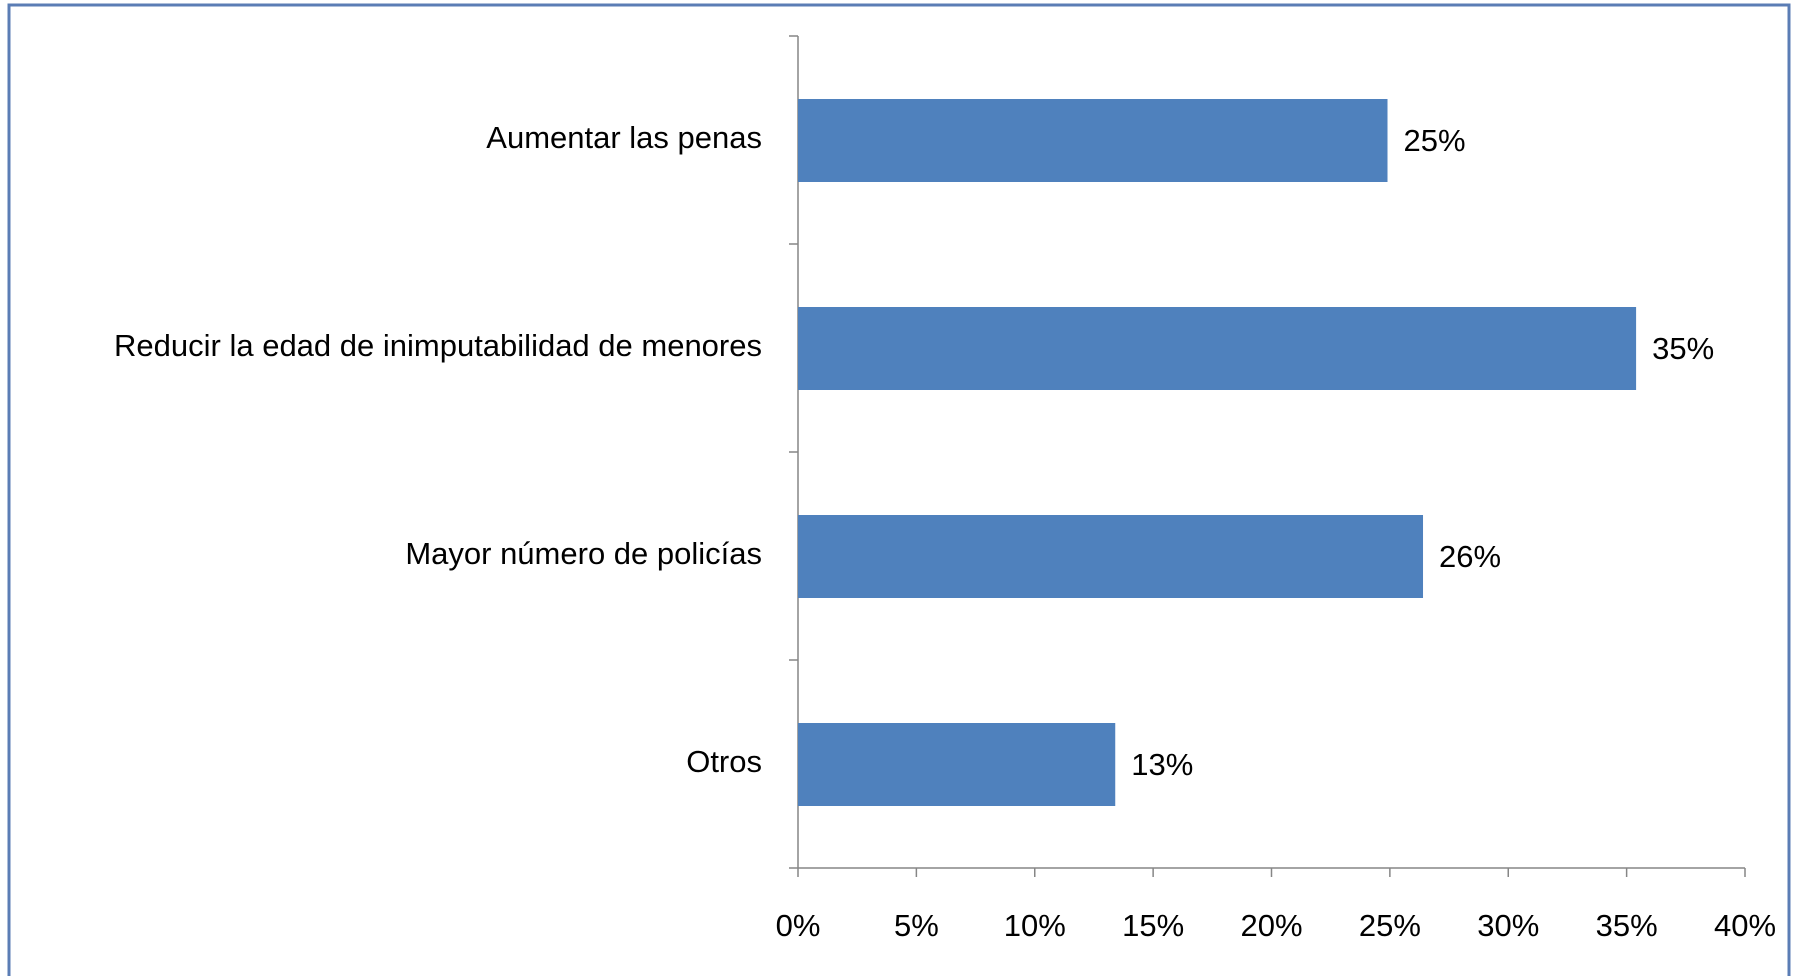 Image resolution: width=1798 pixels, height=976 pixels. Describe the element at coordinates (798, 925) in the screenshot. I see `x-tick-label: 0%` at that location.